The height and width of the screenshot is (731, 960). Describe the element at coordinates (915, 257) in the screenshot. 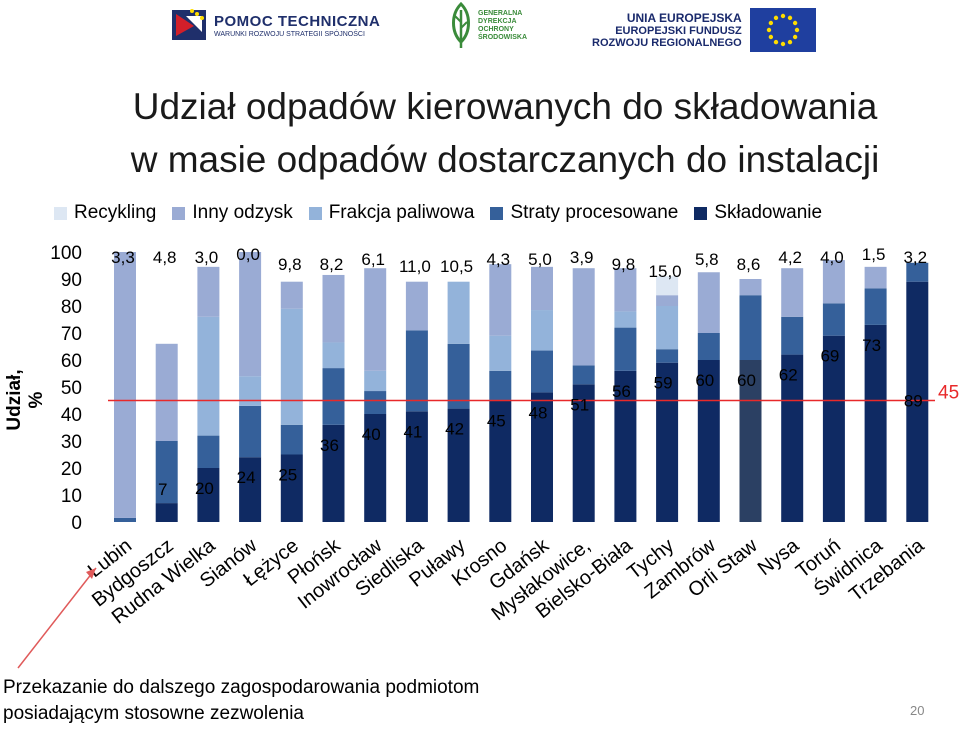

I see `top-value-label: 3,2` at that location.